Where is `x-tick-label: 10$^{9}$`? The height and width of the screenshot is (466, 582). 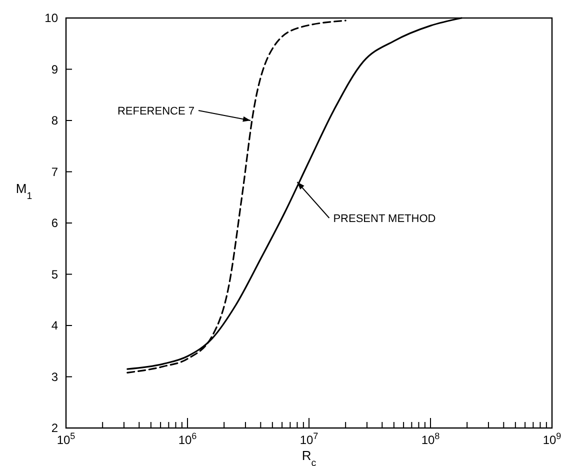 x-tick-label: 10$^{9}$ is located at coordinates (552, 439).